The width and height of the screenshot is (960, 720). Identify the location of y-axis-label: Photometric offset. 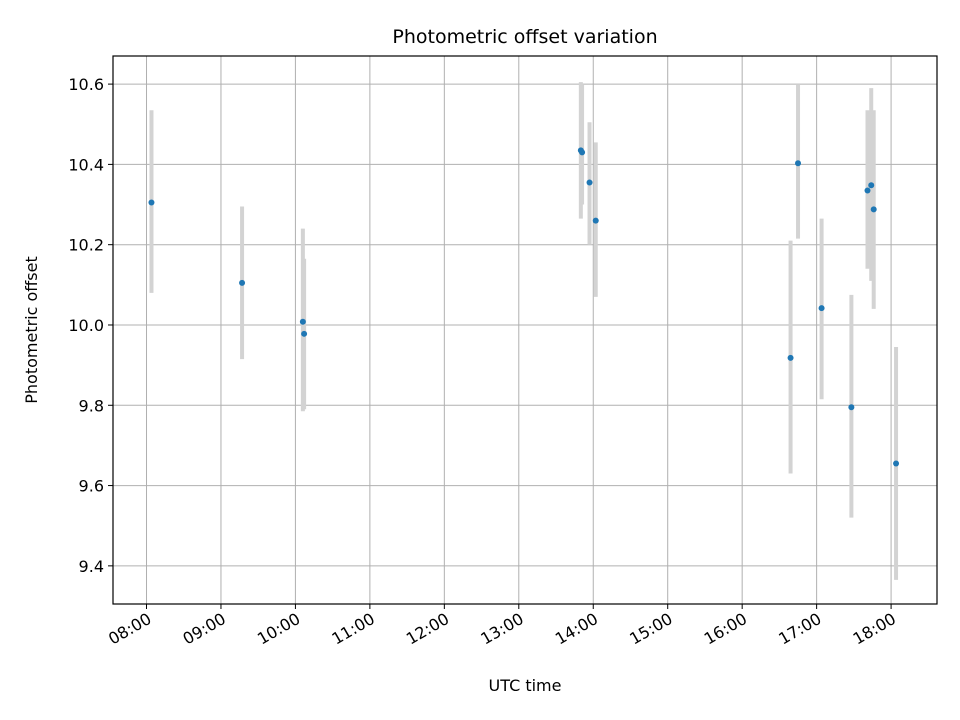
(31, 330).